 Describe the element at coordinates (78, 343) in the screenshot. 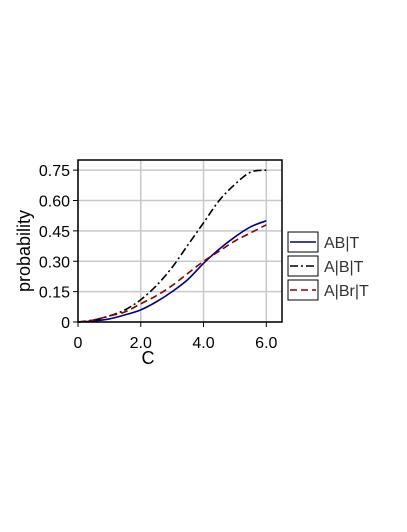

I see `x-tick-label: 0` at that location.